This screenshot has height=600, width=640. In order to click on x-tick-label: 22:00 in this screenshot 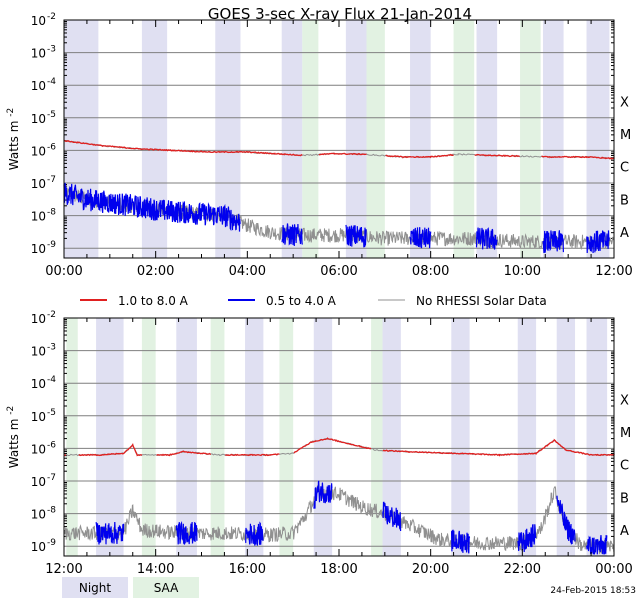, I will do `click(522, 569)`.